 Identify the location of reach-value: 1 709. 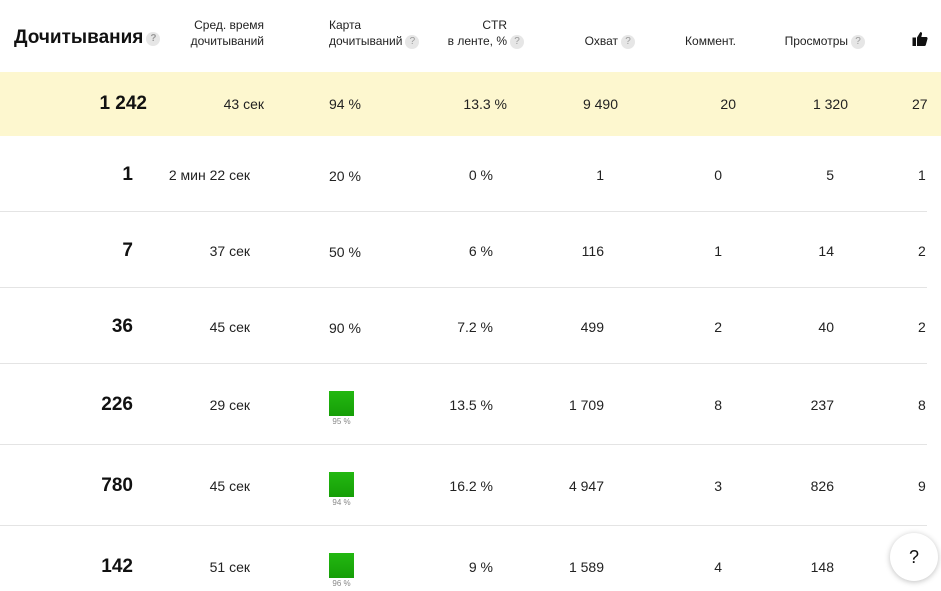
(586, 405).